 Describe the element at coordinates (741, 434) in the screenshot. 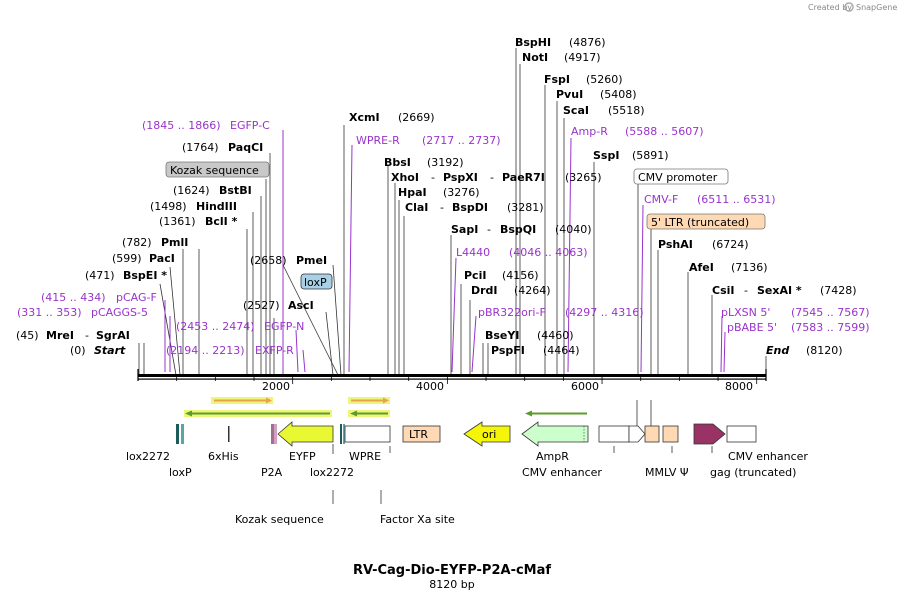

I see `feature-cmv-enhancer-b-box` at that location.